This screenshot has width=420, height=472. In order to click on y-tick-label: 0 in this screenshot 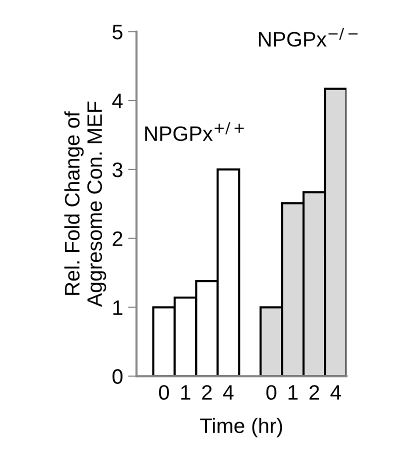, I will do `click(117, 376)`.